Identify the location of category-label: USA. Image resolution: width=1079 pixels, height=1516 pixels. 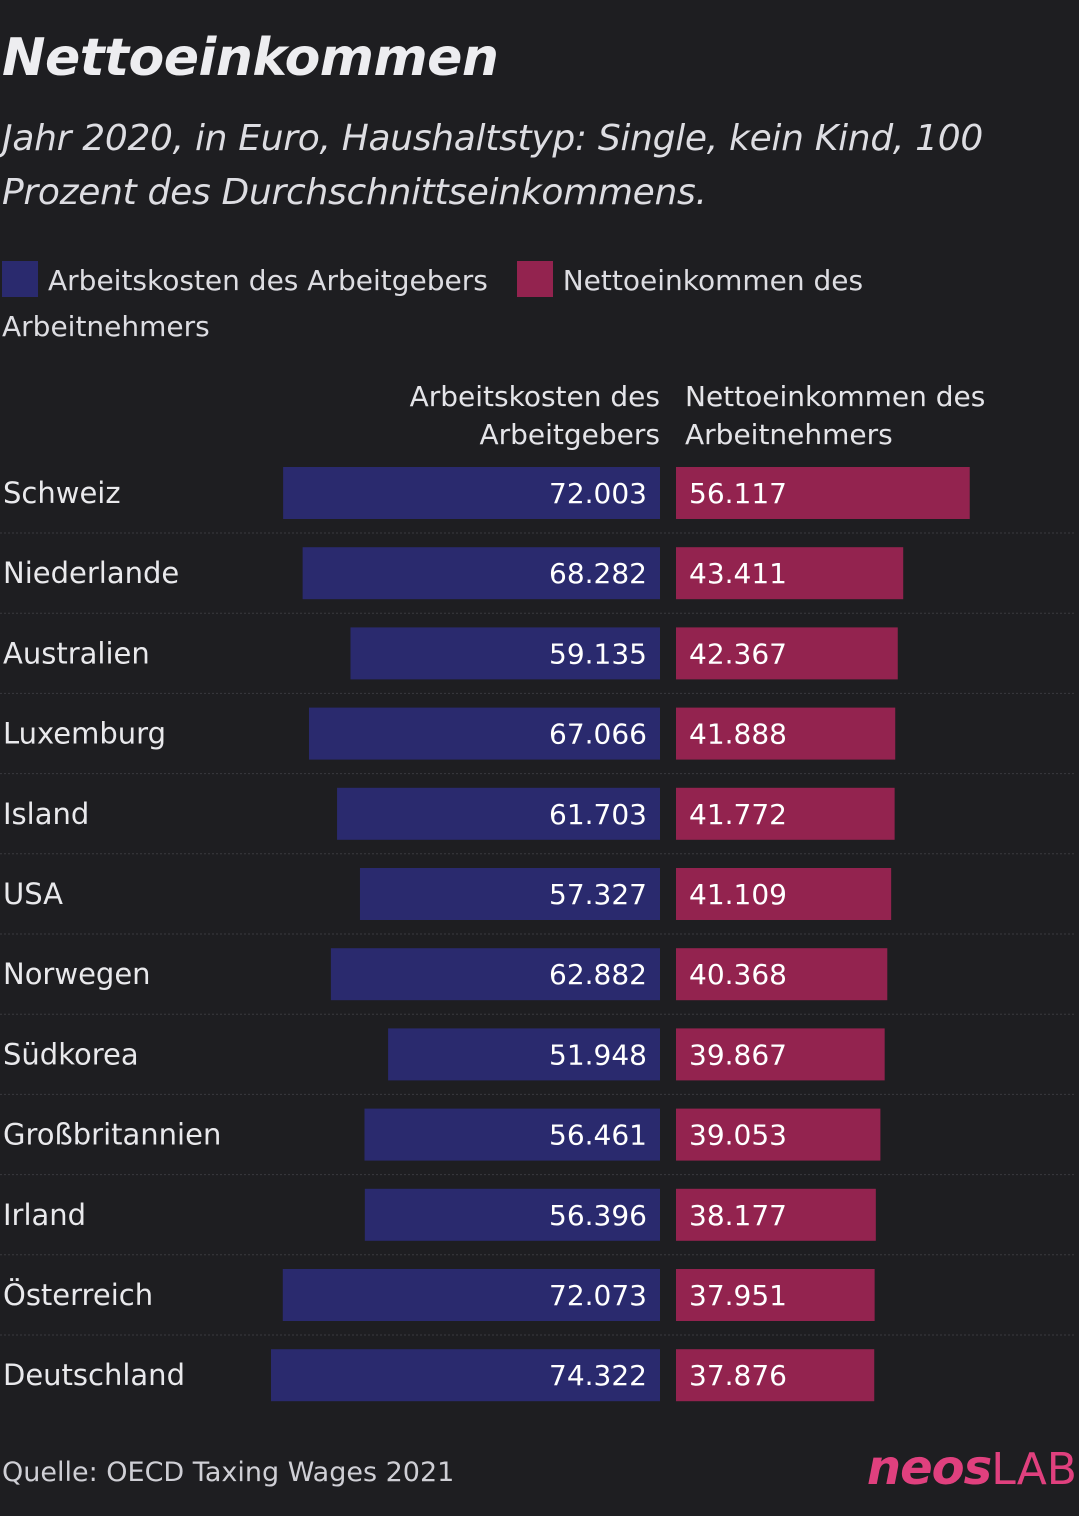
(33, 894).